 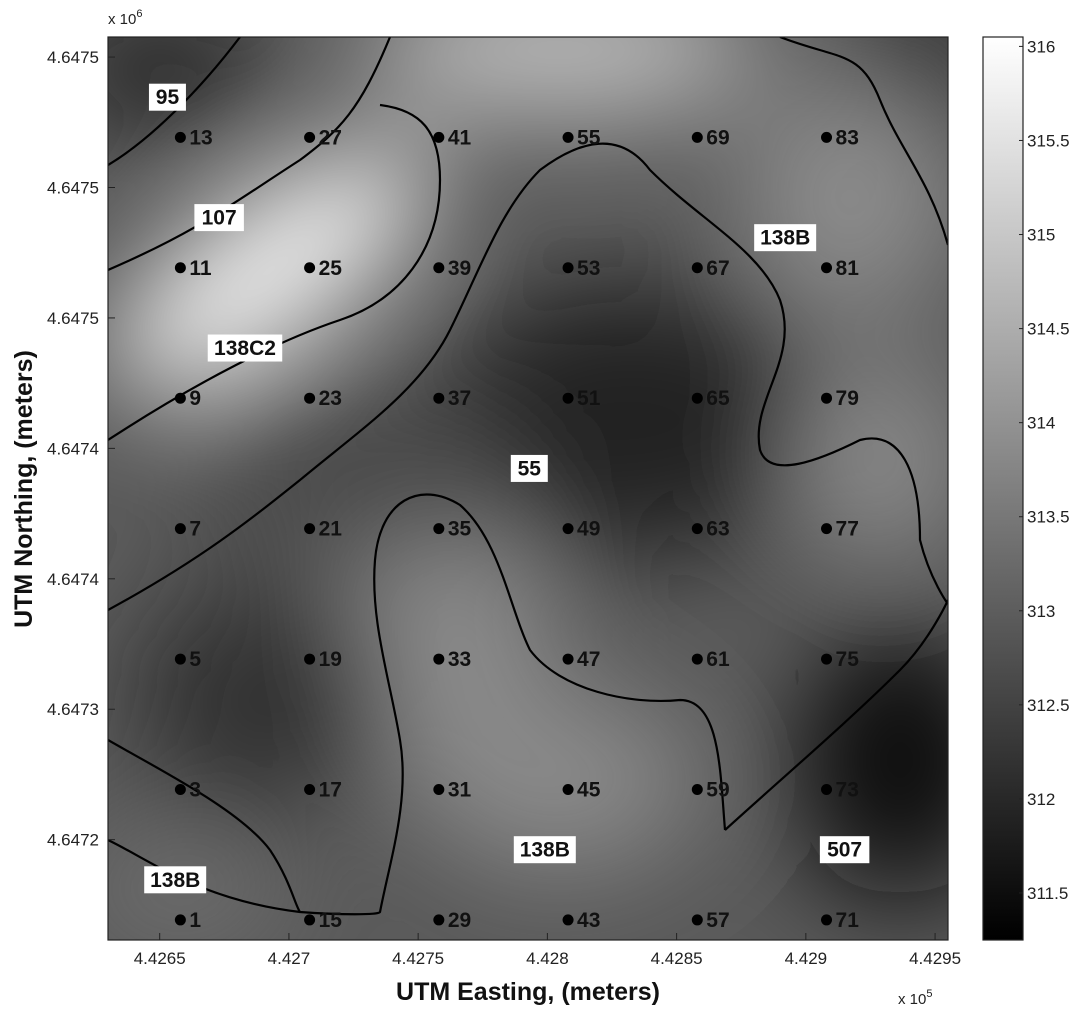 What do you see at coordinates (24, 489) in the screenshot?
I see `y-axis-label: UTM Northing, (meters)` at bounding box center [24, 489].